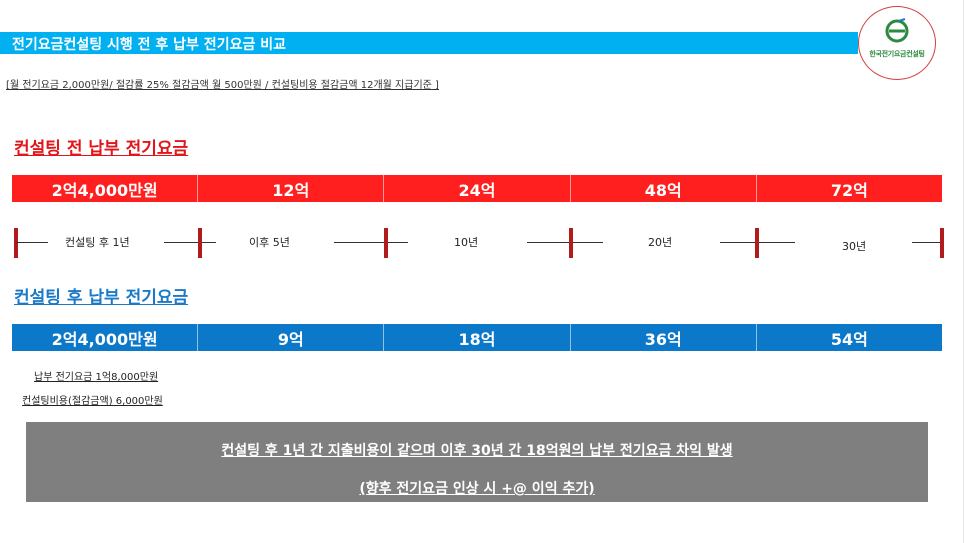 This screenshot has width=966, height=543. What do you see at coordinates (849, 339) in the screenshot?
I see `after-cell: 54억` at bounding box center [849, 339].